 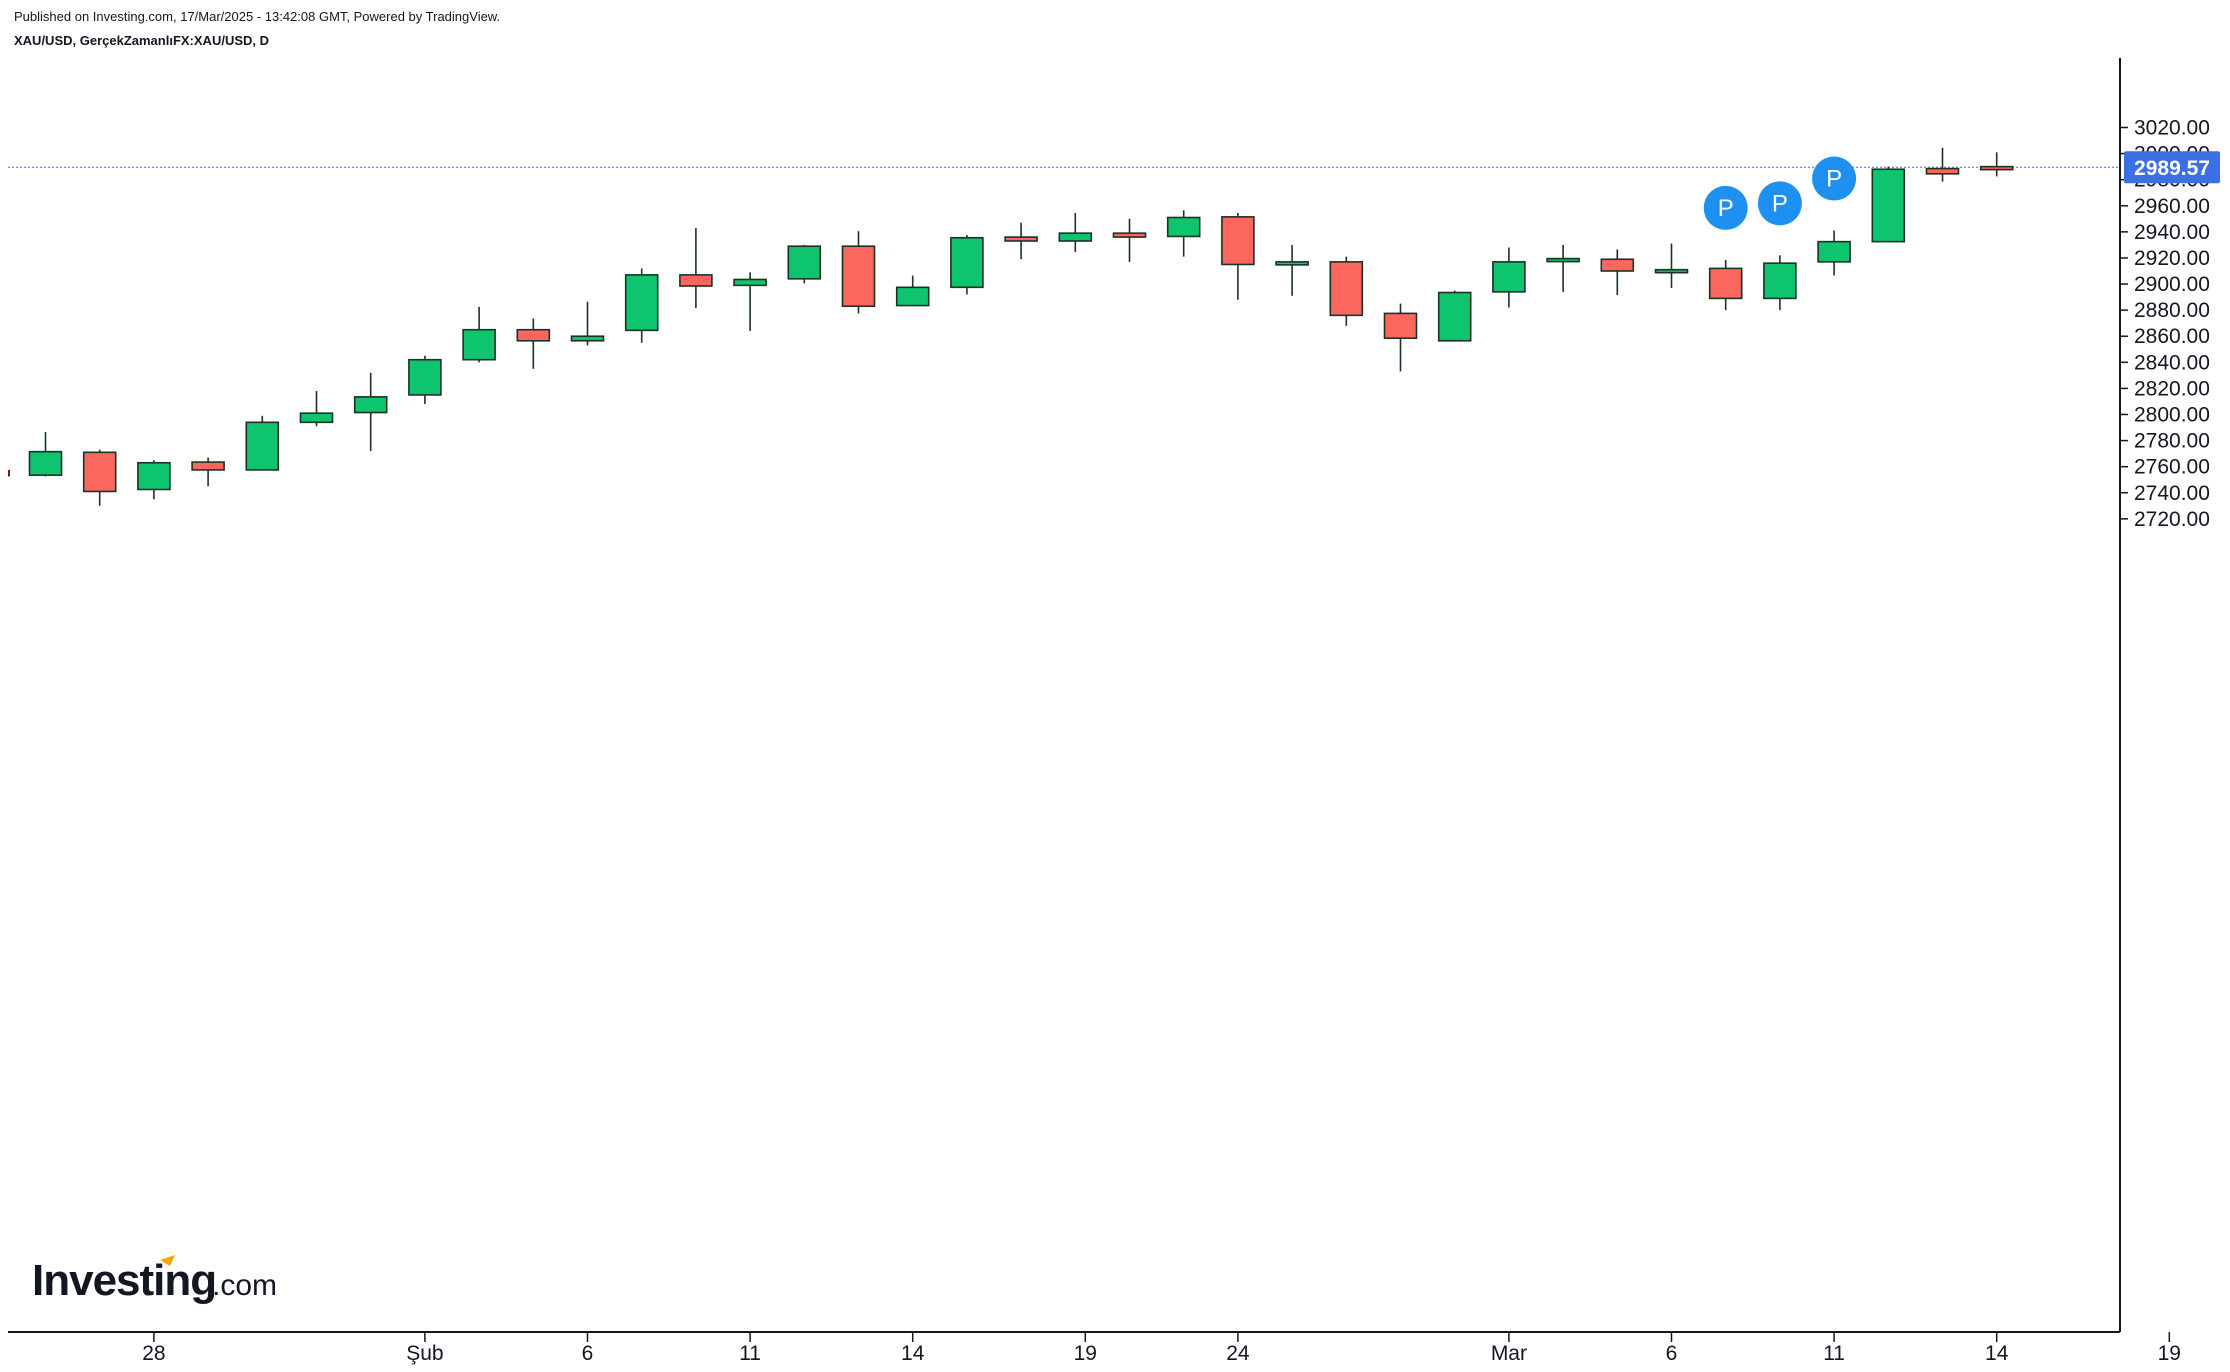 What do you see at coordinates (2172, 232) in the screenshot?
I see `y-tick-label: 2940.00` at bounding box center [2172, 232].